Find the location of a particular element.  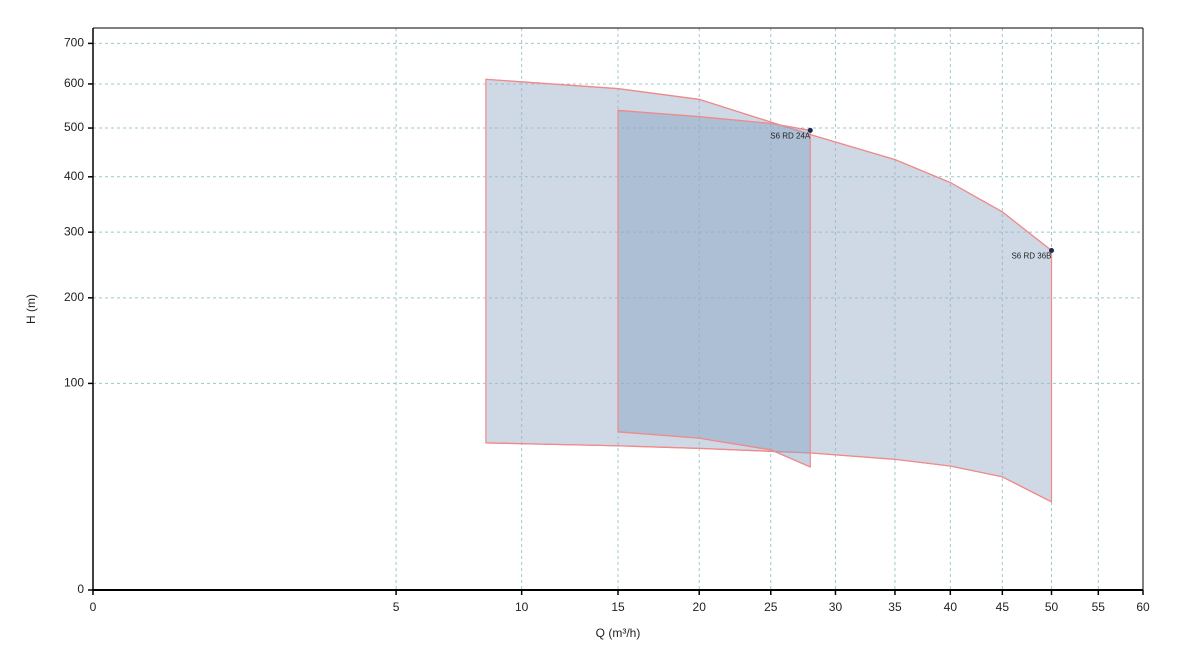

point-label: S6 RD 24A is located at coordinates (790, 135).